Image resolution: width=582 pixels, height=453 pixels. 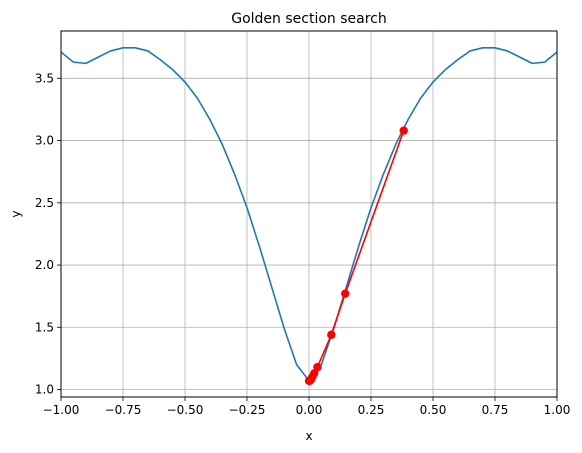 What do you see at coordinates (44, 265) in the screenshot?
I see `y-tick-label: 2.0` at bounding box center [44, 265].